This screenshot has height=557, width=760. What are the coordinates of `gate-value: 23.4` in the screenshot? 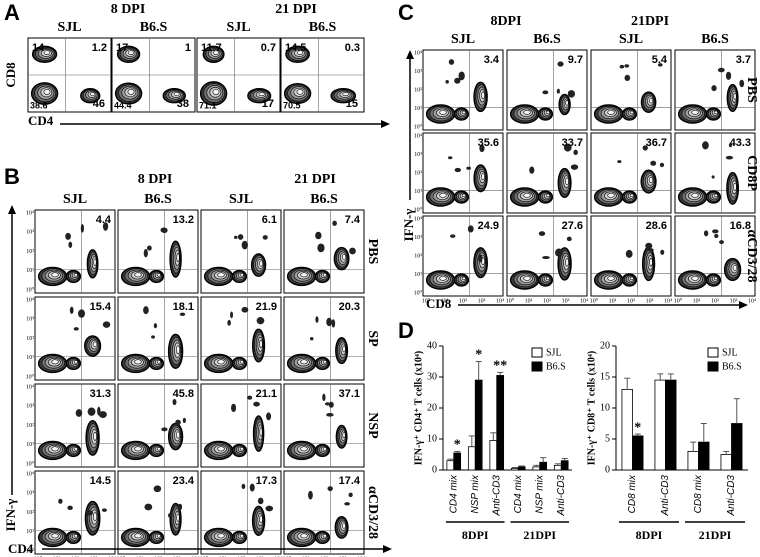 It's located at (184, 481).